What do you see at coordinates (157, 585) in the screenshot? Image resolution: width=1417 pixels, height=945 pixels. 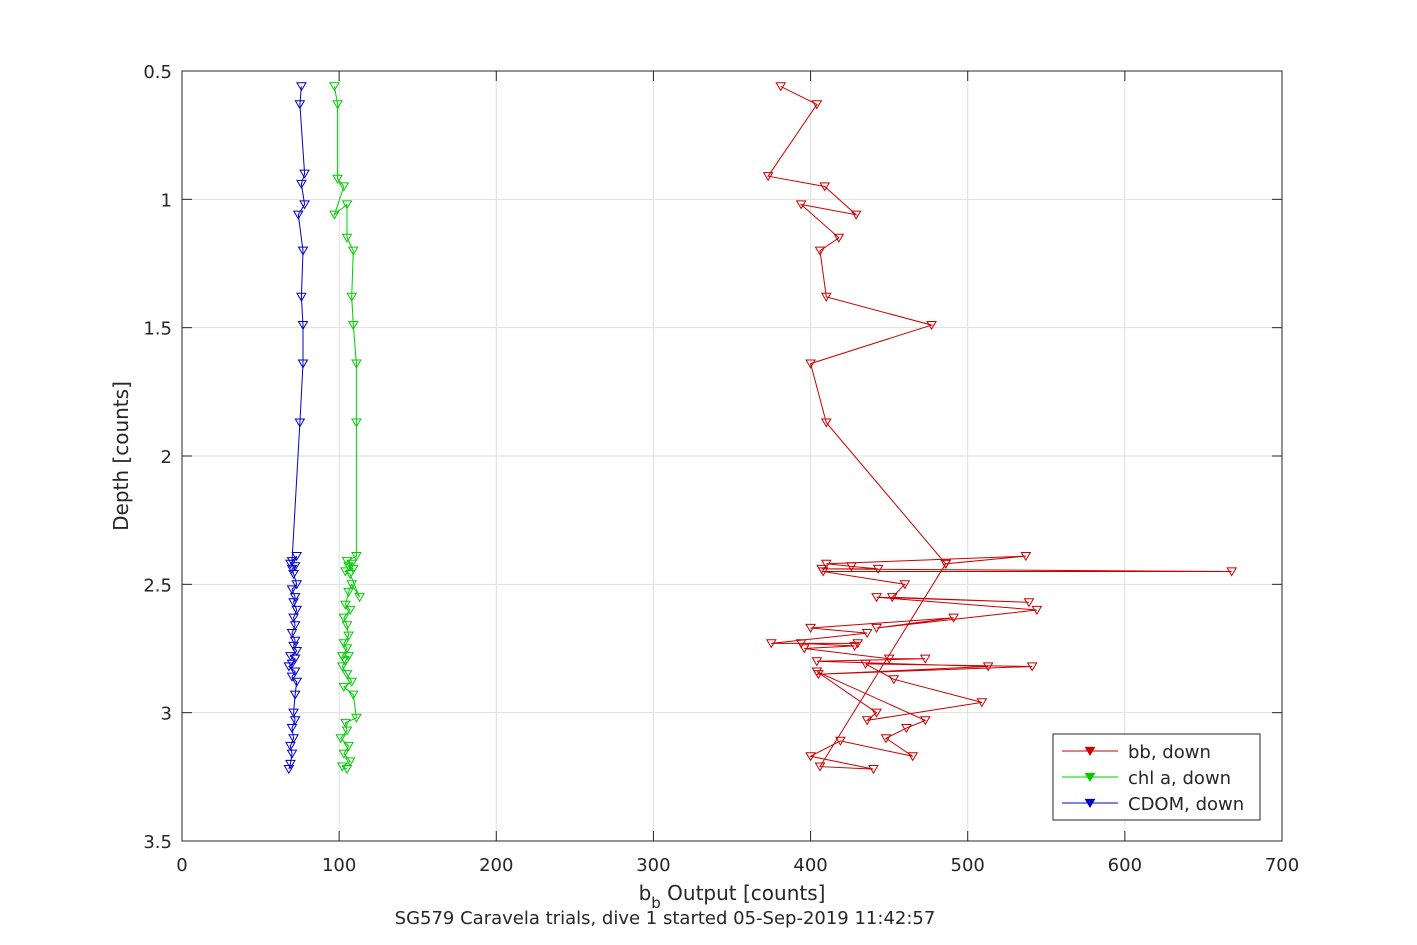 I see `y-tick-label: 2.5` at bounding box center [157, 585].